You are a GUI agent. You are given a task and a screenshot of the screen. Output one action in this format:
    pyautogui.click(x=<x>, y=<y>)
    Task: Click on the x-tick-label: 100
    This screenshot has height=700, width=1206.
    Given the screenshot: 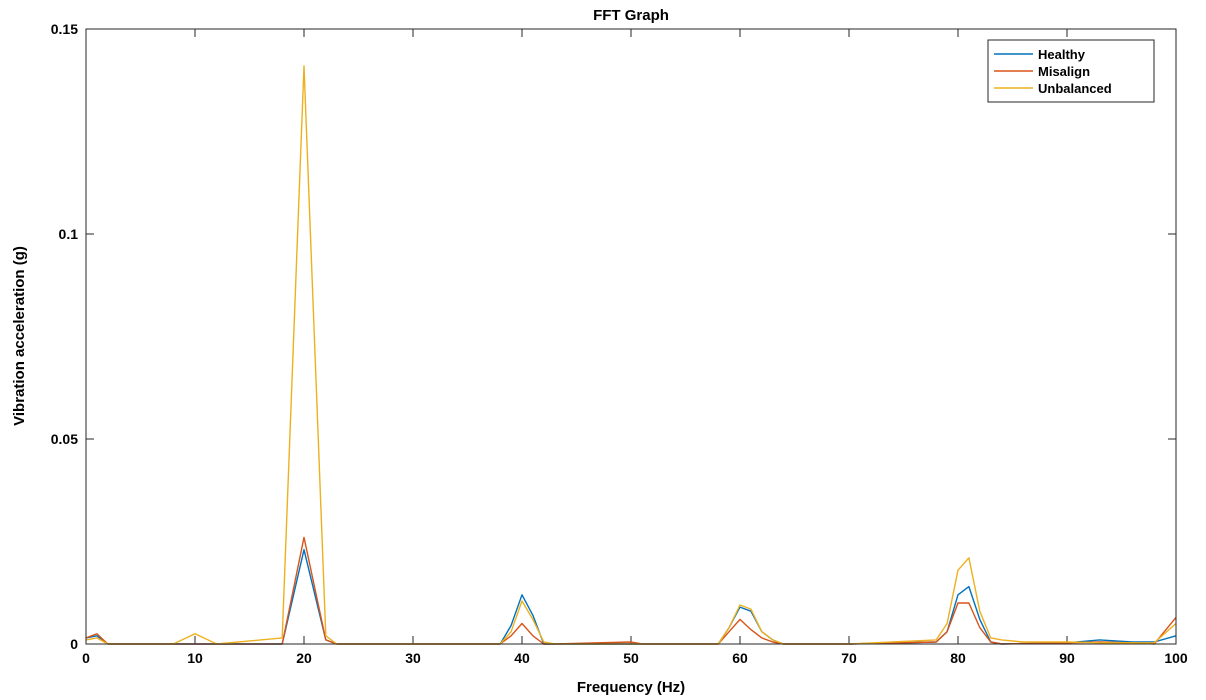 What is the action you would take?
    pyautogui.click(x=1176, y=658)
    